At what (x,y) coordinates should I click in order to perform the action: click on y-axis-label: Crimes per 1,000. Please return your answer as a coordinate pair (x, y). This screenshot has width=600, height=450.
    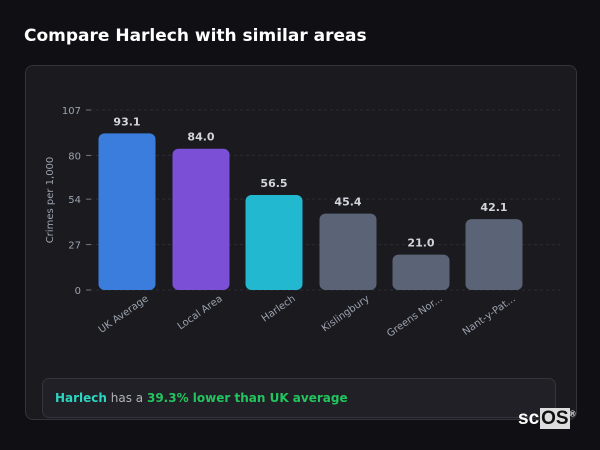
    Looking at the image, I should click on (50, 200).